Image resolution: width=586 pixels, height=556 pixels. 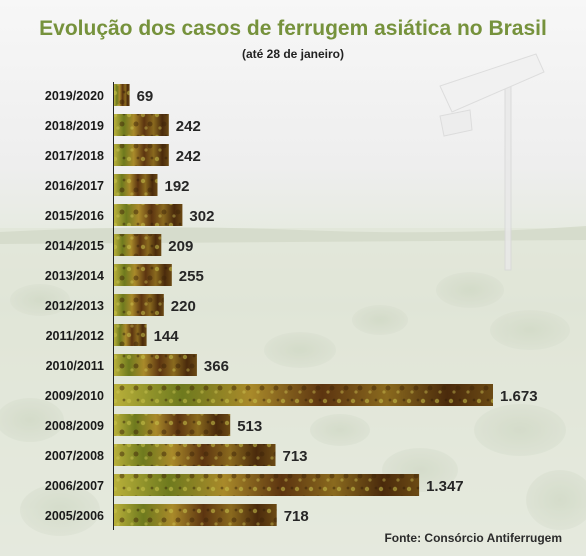 What do you see at coordinates (216, 366) in the screenshot?
I see `value-label: 366` at bounding box center [216, 366].